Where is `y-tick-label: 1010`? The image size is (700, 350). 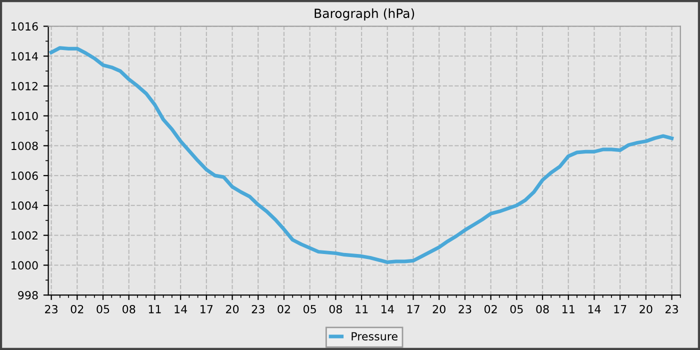
y-tick-label: 1010 is located at coordinates (25, 116).